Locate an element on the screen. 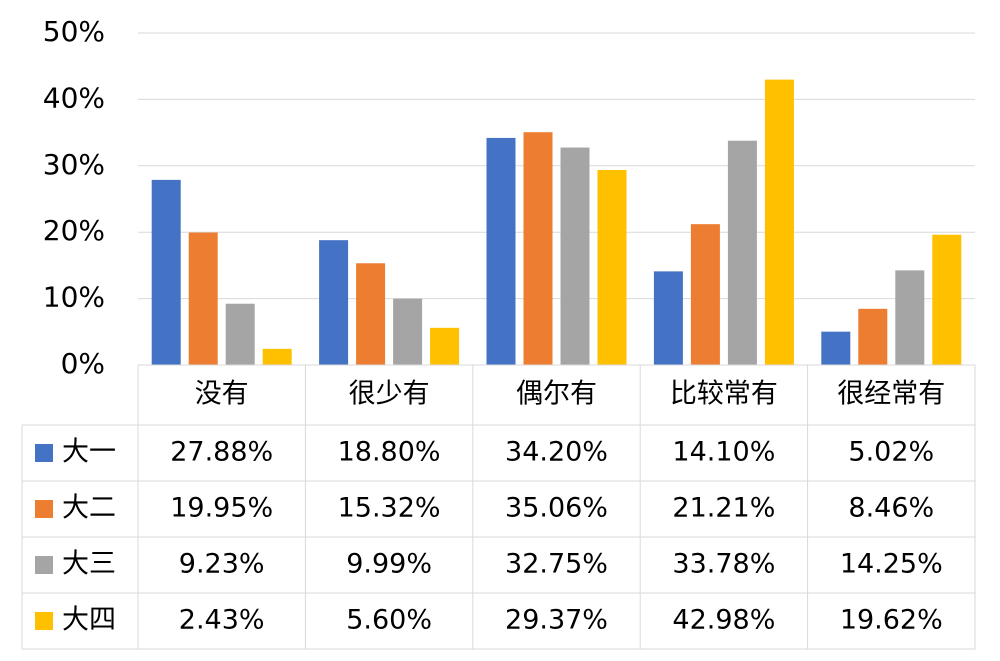 Image resolution: width=1000 pixels, height=661 pixels. table-value: 14.10% is located at coordinates (723, 452).